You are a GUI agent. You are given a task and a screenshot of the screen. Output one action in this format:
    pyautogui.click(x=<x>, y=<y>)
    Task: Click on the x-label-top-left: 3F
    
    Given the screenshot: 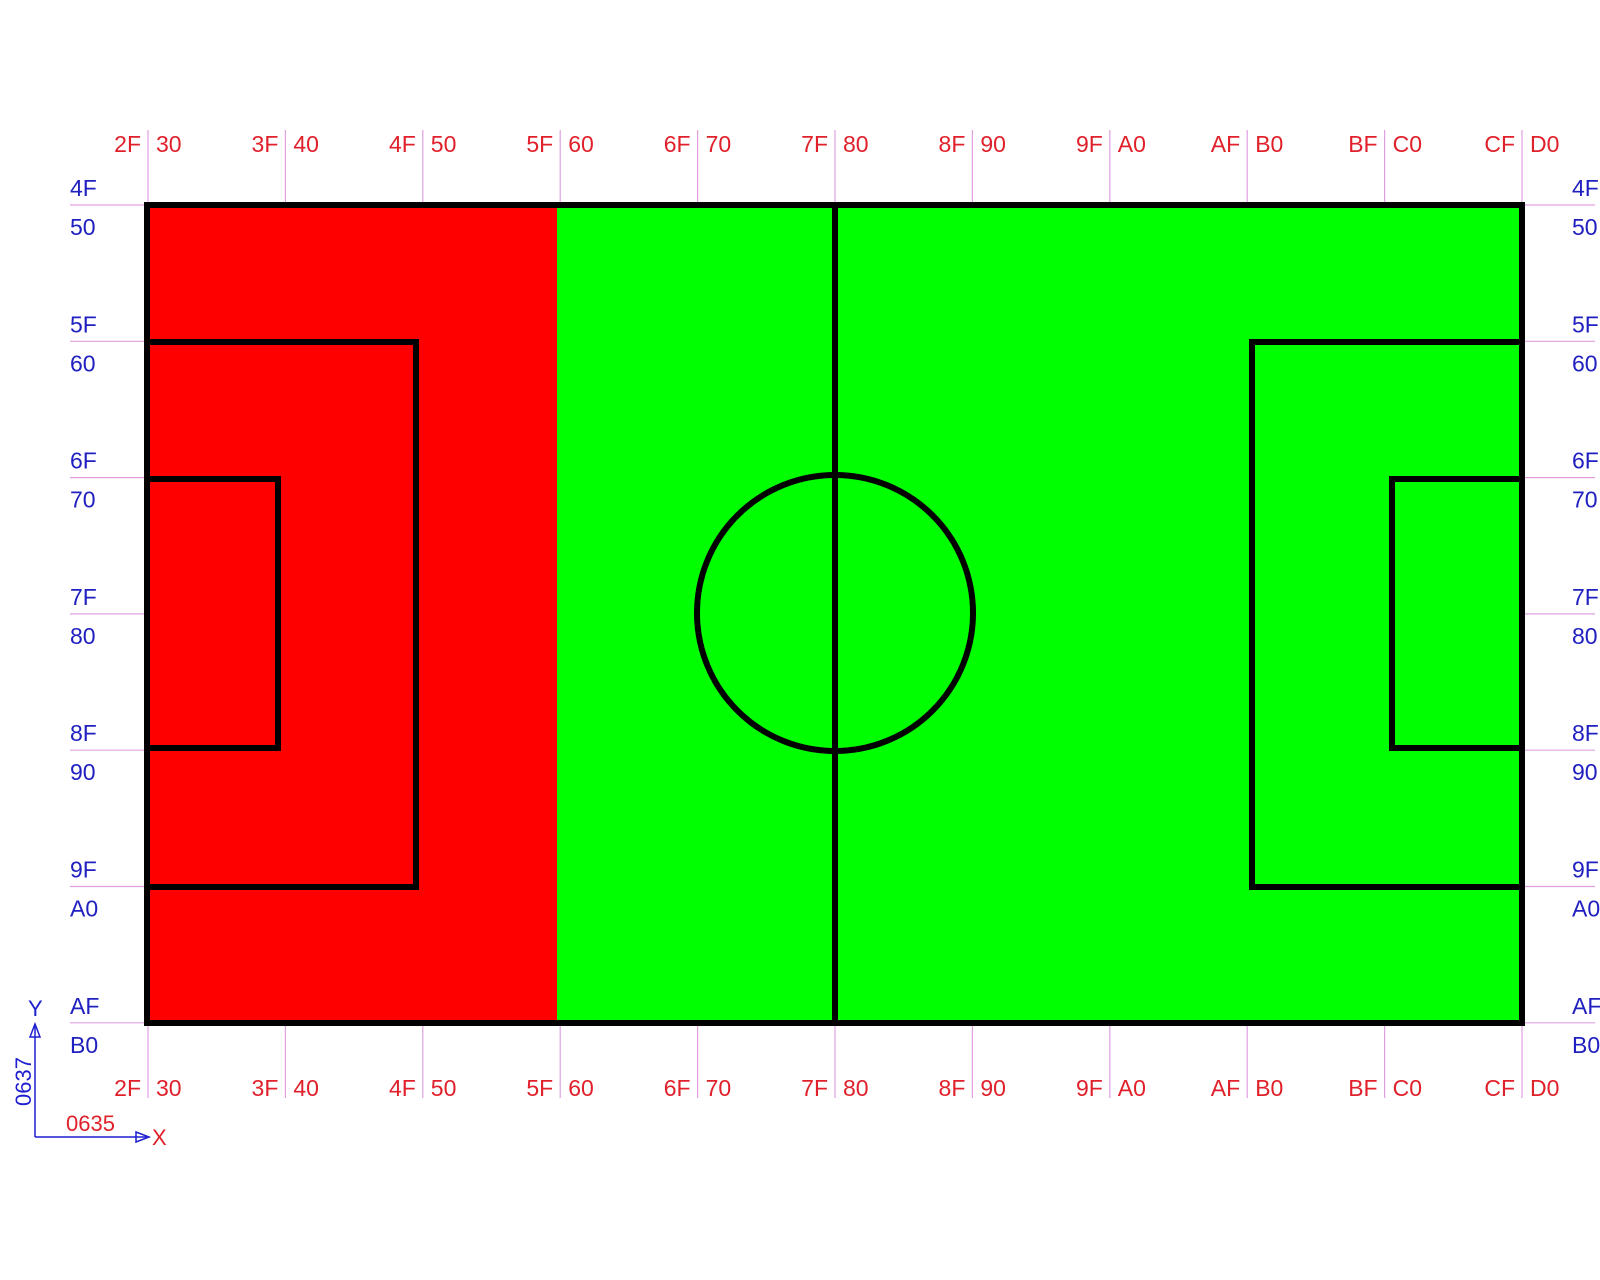 What is the action you would take?
    pyautogui.click(x=265, y=144)
    